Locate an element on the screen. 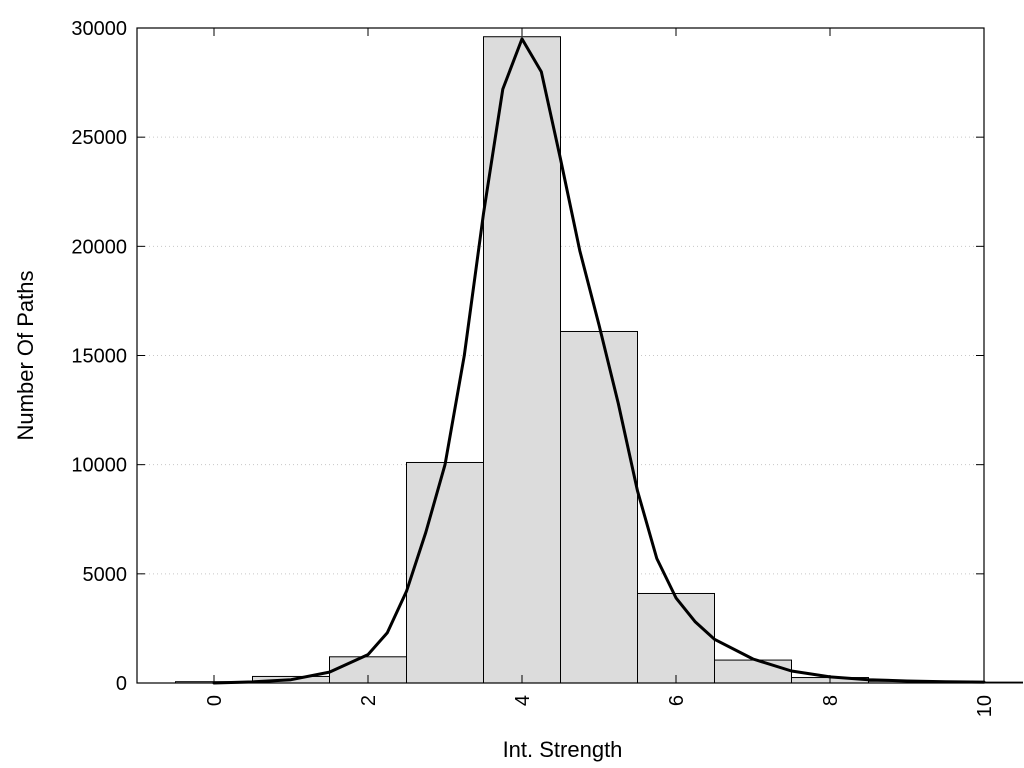 The image size is (1024, 768). x-axis-title: Int. Strength is located at coordinates (563, 749).